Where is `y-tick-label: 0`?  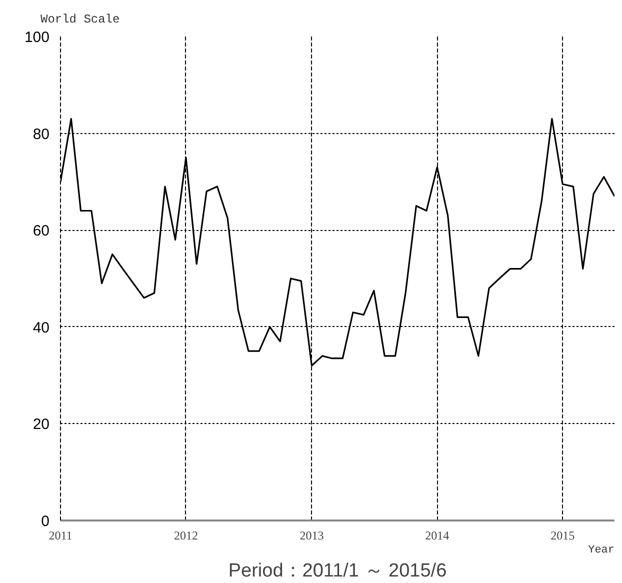 y-tick-label: 0 is located at coordinates (45, 521).